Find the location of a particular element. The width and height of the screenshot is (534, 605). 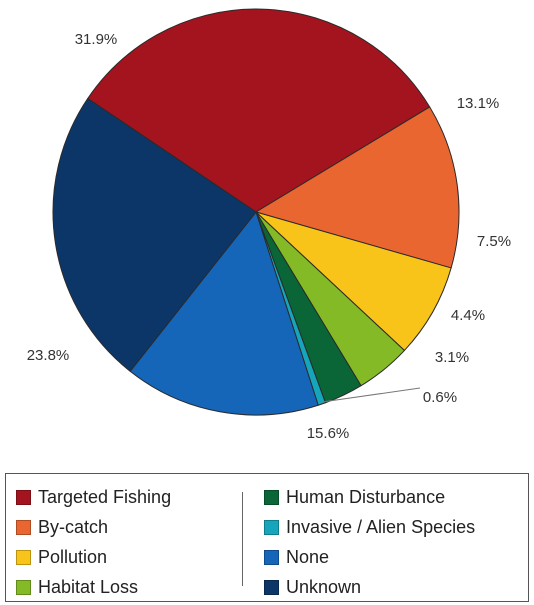

legend-item-invasive-alien-species: Invasive / Alien Species is located at coordinates (369, 527).